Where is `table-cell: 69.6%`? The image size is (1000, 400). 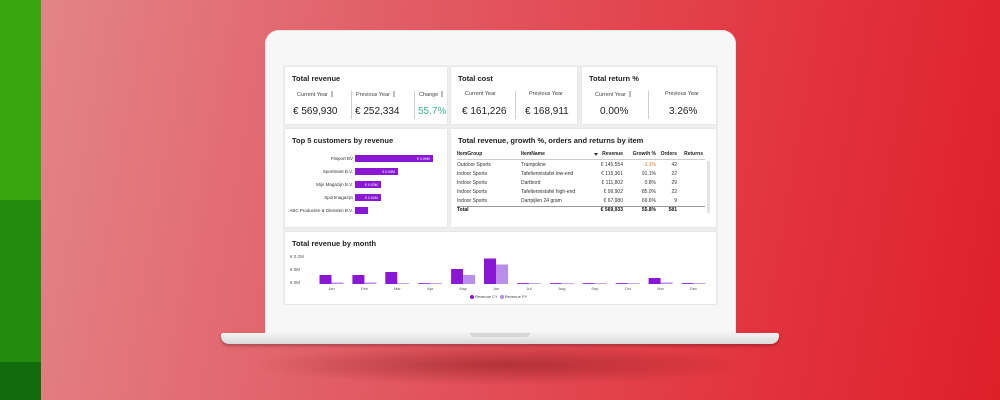
table-cell: 69.6% is located at coordinates (648, 201).